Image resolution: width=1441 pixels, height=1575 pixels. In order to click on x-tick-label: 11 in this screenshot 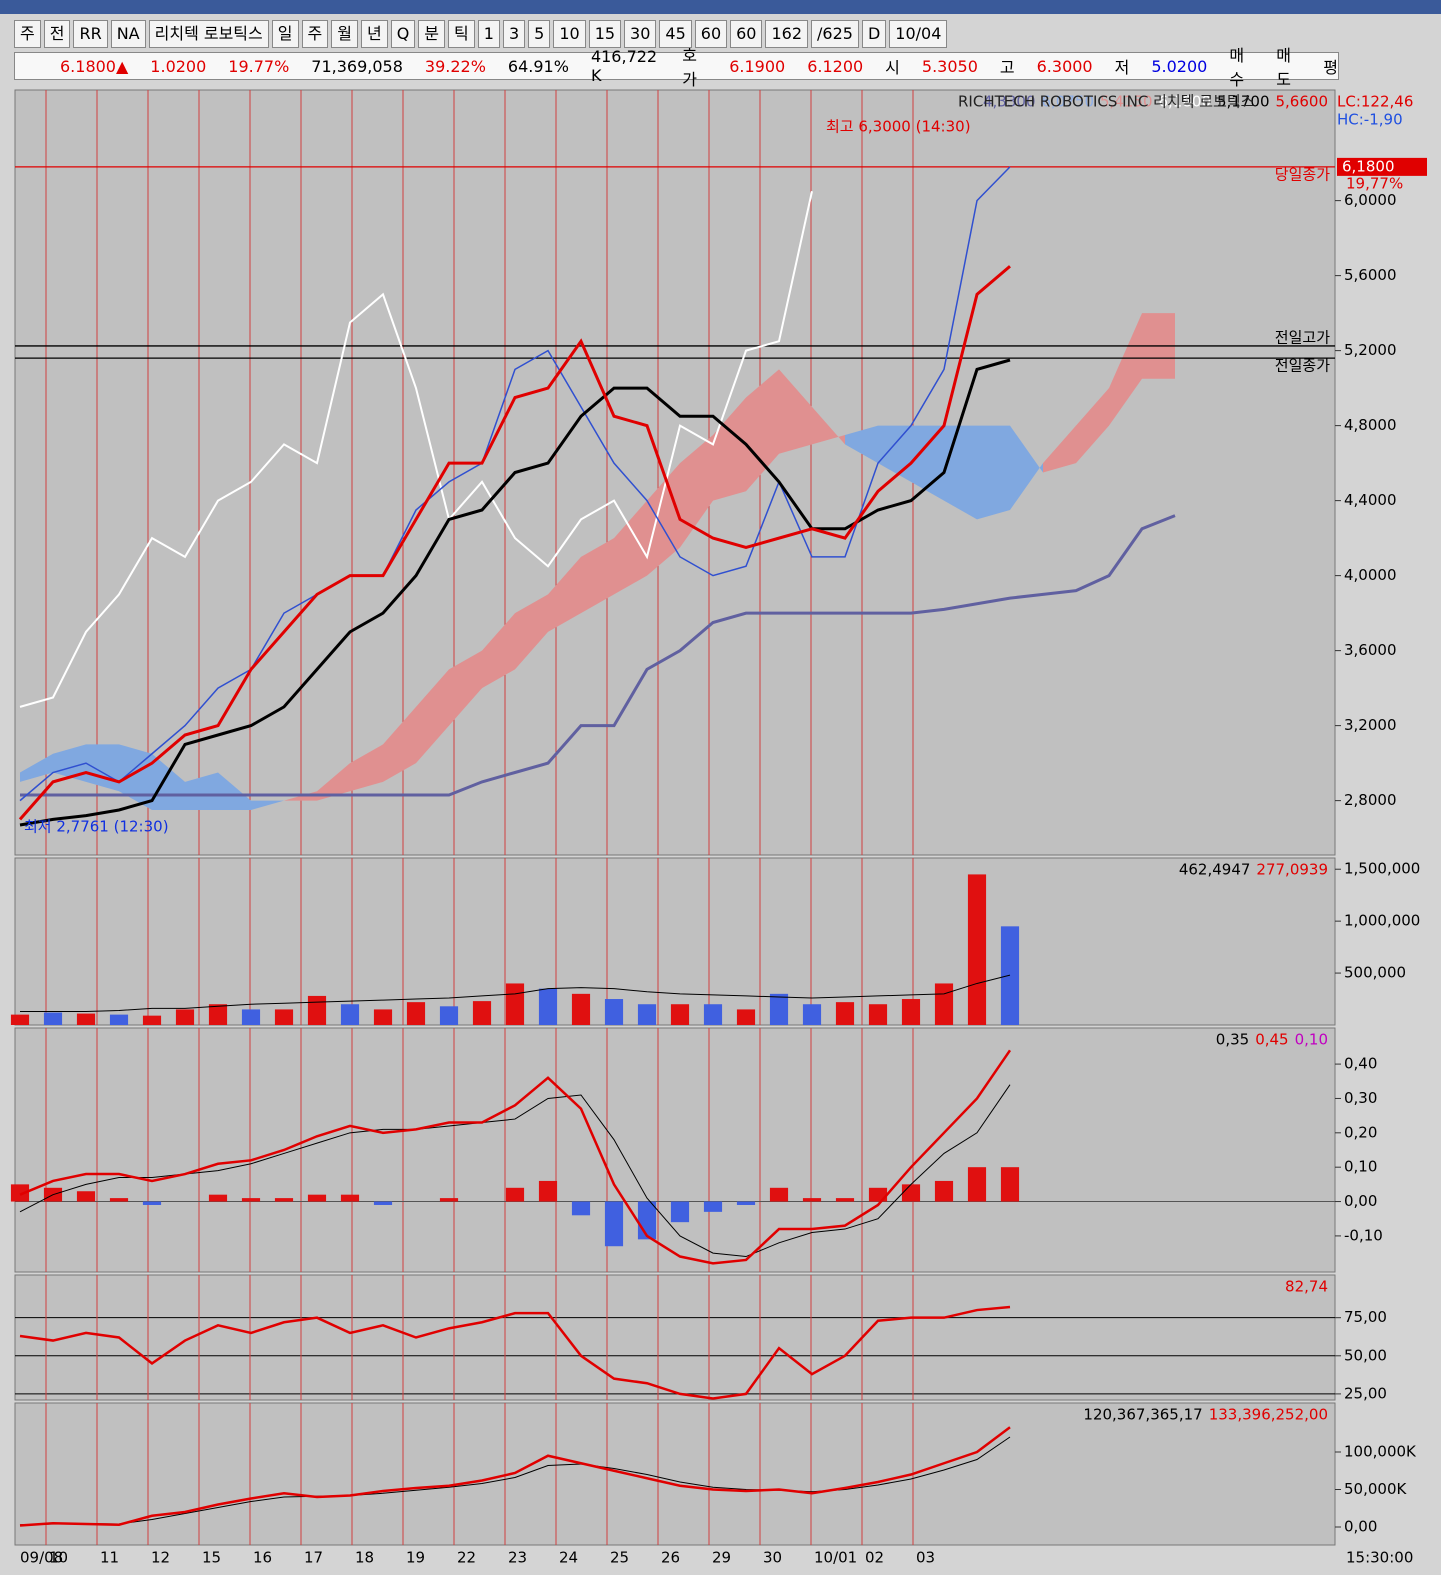, I will do `click(109, 1558)`.